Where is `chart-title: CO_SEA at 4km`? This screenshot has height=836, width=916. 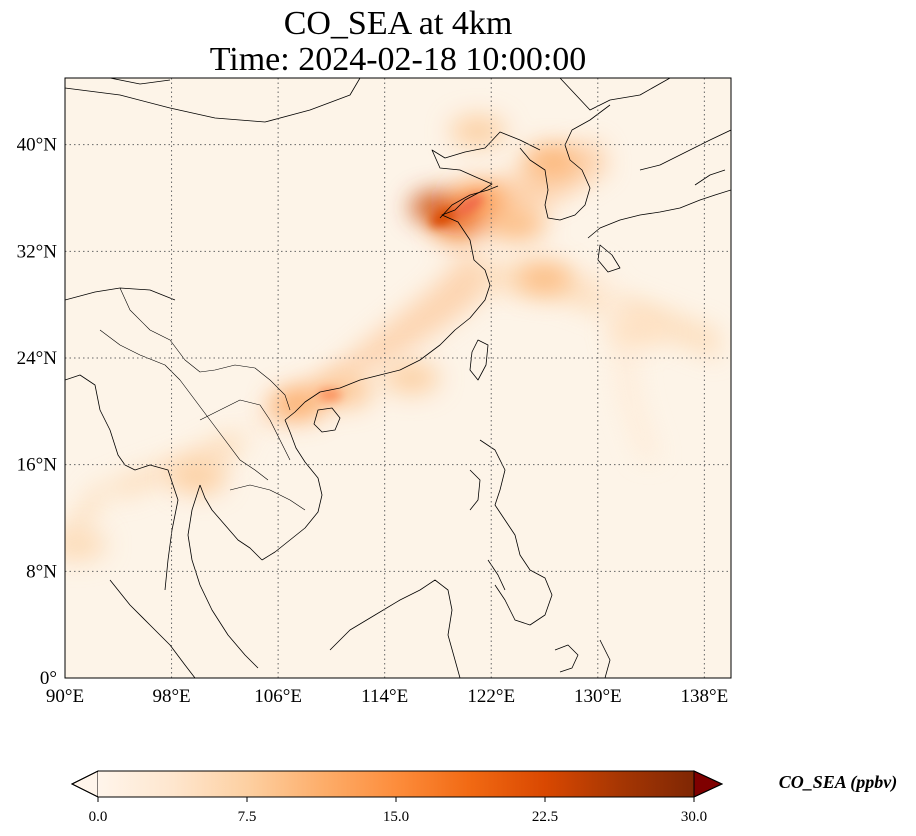 chart-title: CO_SEA at 4km is located at coordinates (398, 23).